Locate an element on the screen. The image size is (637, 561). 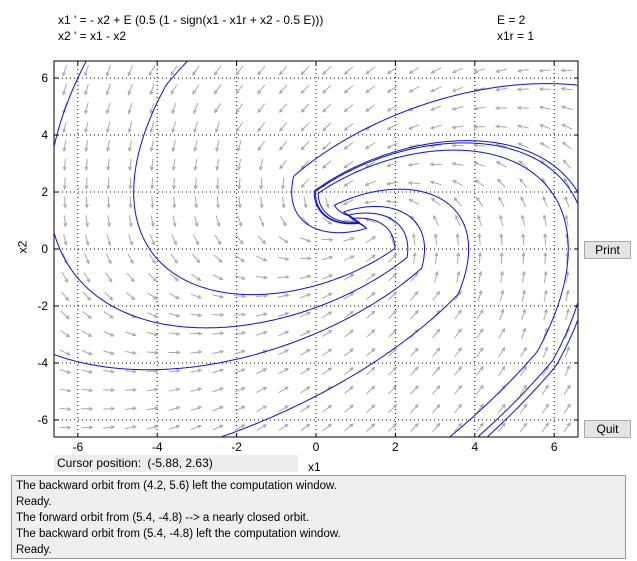
print-button: Print is located at coordinates (607, 250).